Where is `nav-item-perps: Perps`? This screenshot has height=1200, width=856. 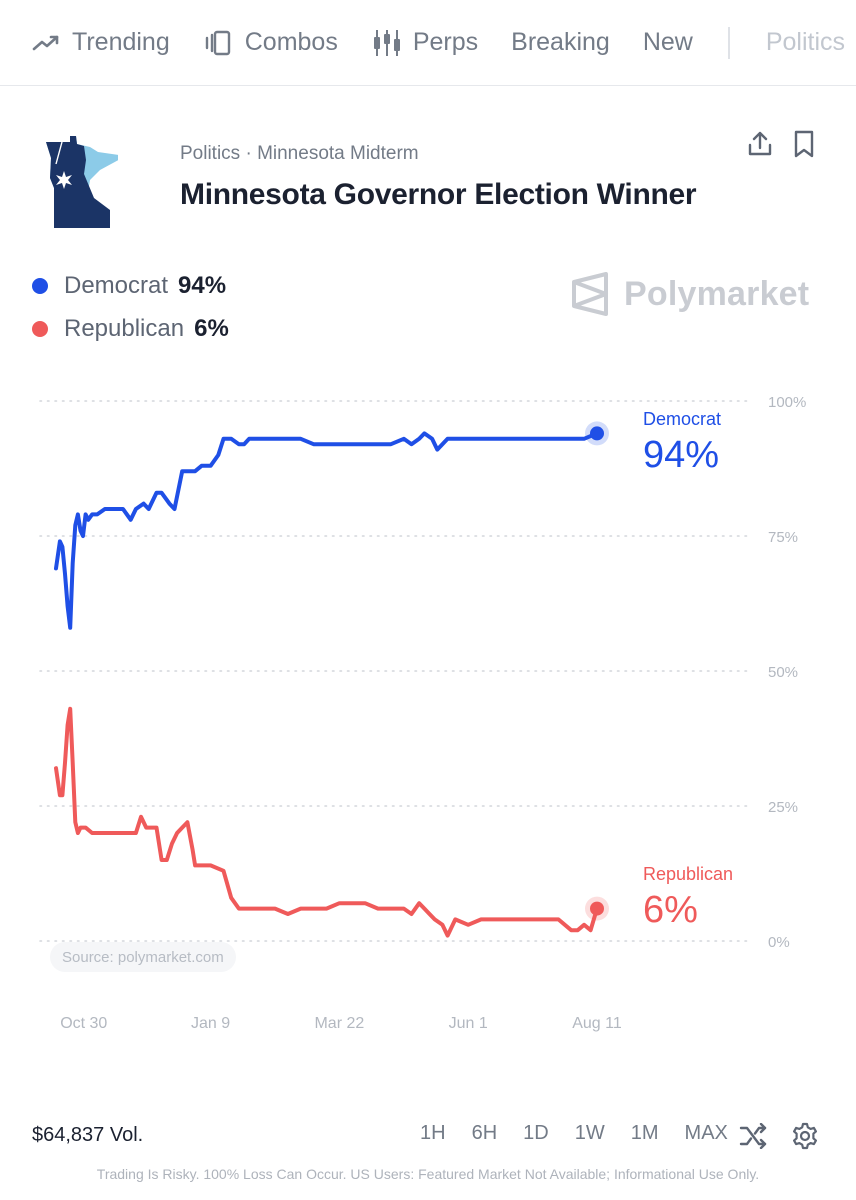 nav-item-perps: Perps is located at coordinates (424, 43).